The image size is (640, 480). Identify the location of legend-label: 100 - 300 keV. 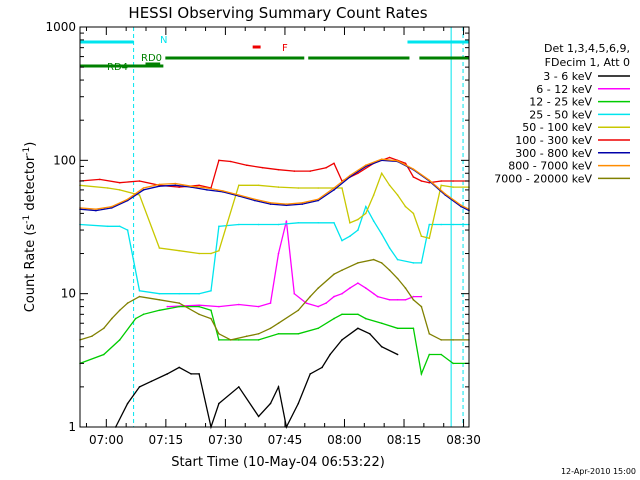
(553, 140).